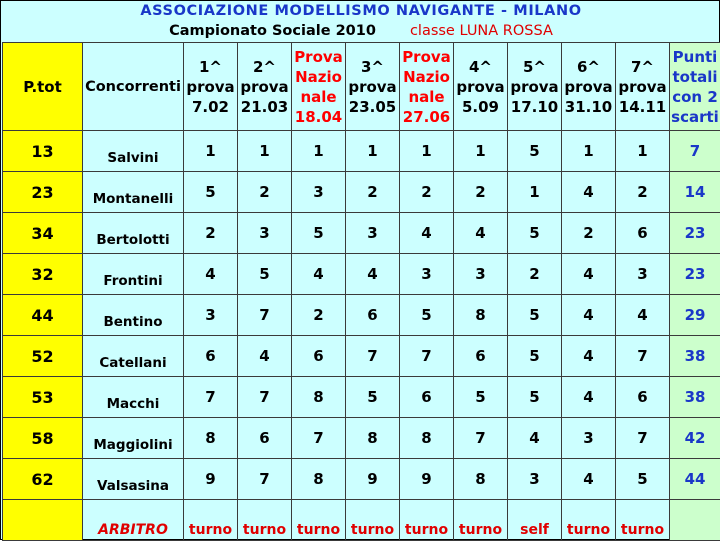 This screenshot has height=541, width=720. I want to click on referee-turn-cell: self, so click(535, 520).